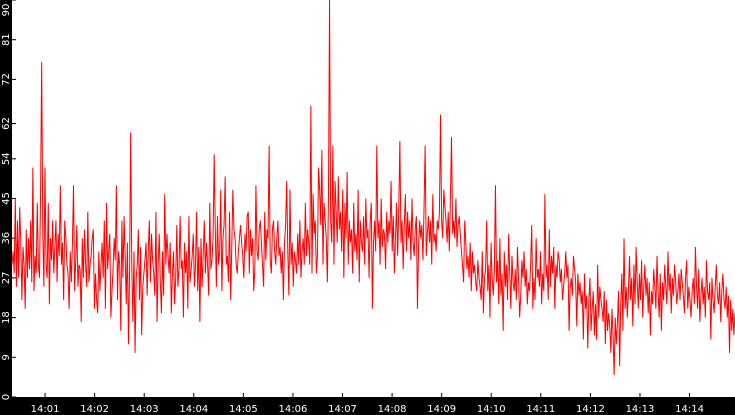 This screenshot has width=735, height=415. Describe the element at coordinates (6, 317) in the screenshot. I see `y-tick-label: 18` at that location.